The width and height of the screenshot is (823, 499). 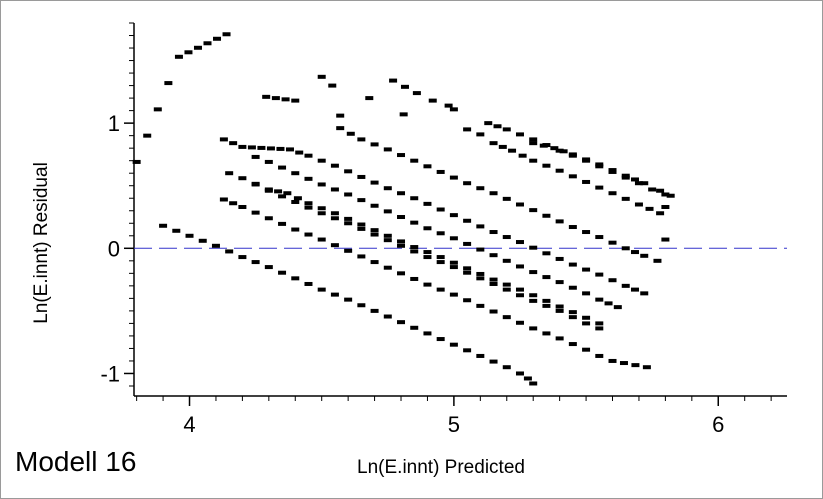 What do you see at coordinates (76, 461) in the screenshot?
I see `model-caption: Modell 16` at bounding box center [76, 461].